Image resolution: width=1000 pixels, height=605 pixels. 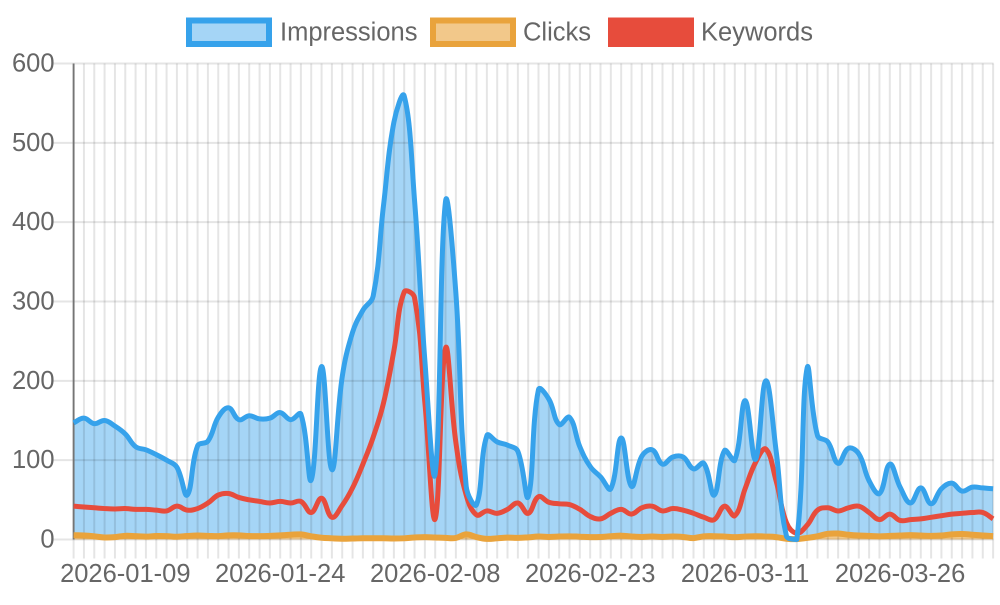 I want to click on svg-text: 400, so click(x=33, y=222).